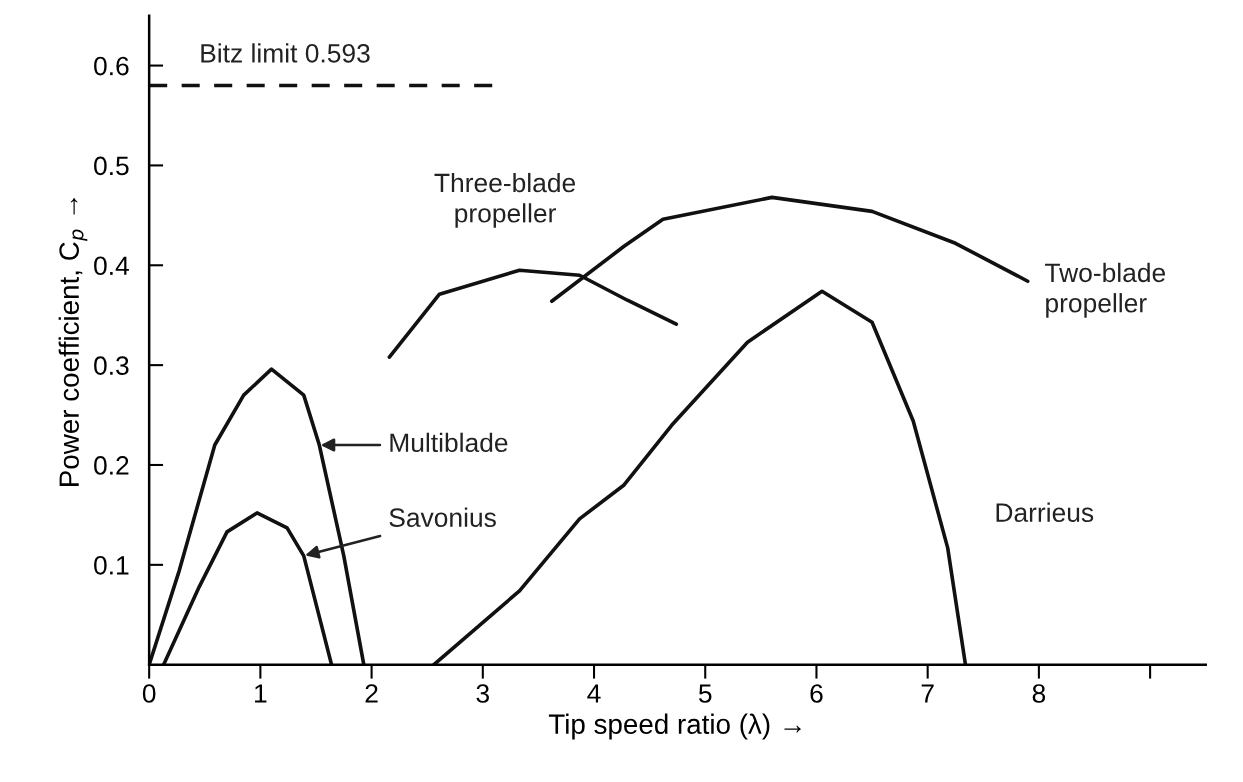 This screenshot has height=782, width=1243. Describe the element at coordinates (594, 693) in the screenshot. I see `x-tick-label: 4` at that location.